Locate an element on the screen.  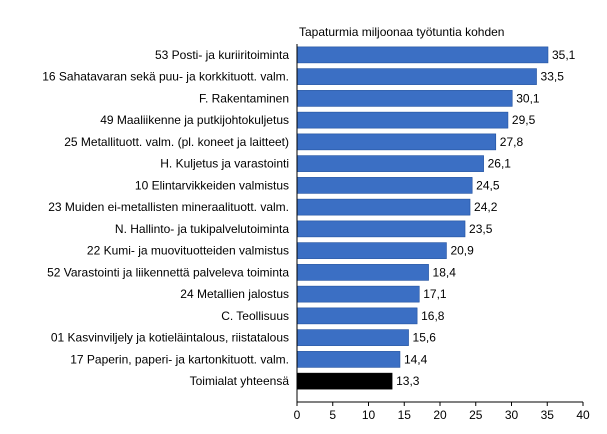
category-label-13: C. Teollisuus is located at coordinates (255, 316).